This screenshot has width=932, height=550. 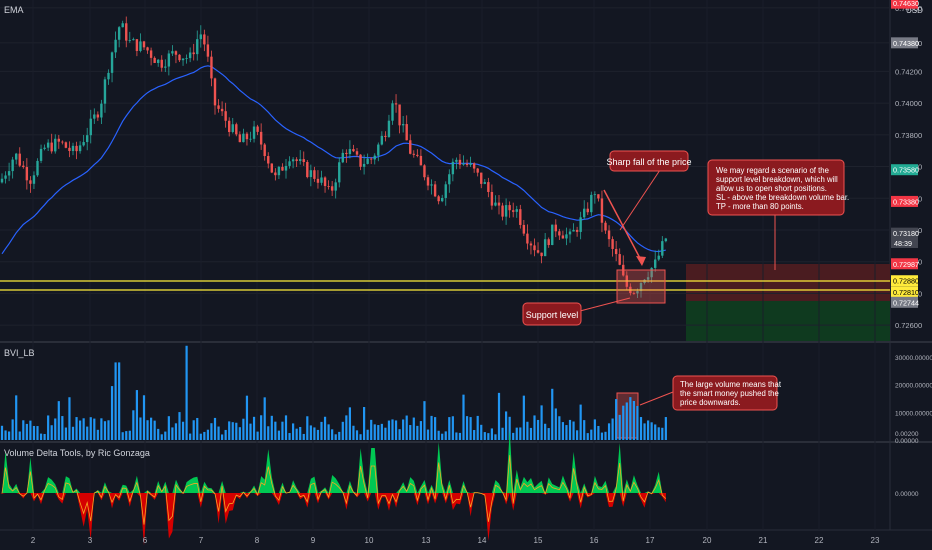 What do you see at coordinates (552, 314) in the screenshot?
I see `callout-support: Support level` at bounding box center [552, 314].